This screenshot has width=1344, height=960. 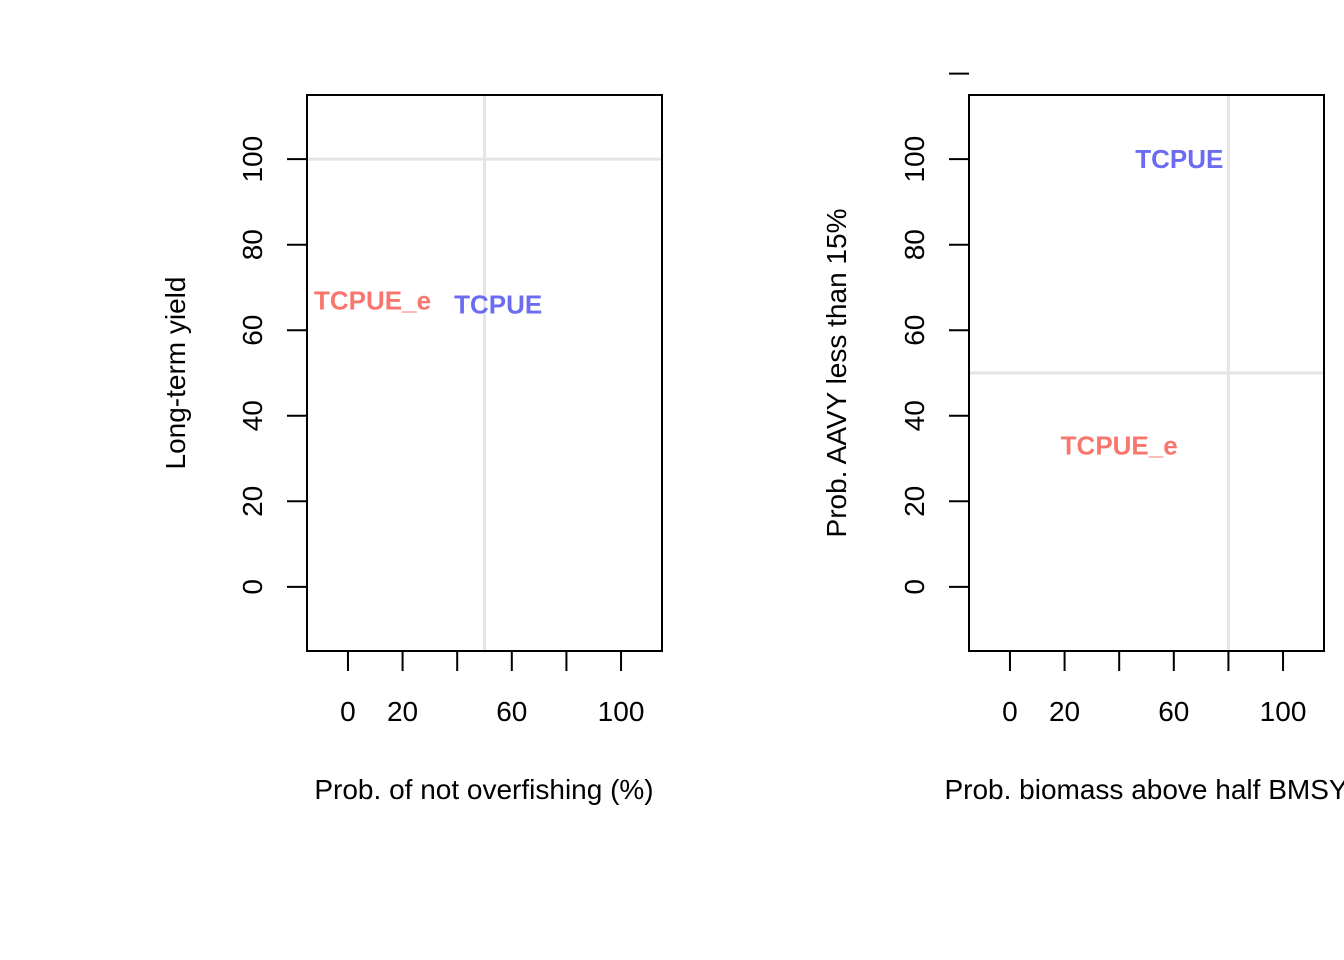 What do you see at coordinates (175, 373) in the screenshot?
I see `y-axis-title: Long-term yield` at bounding box center [175, 373].